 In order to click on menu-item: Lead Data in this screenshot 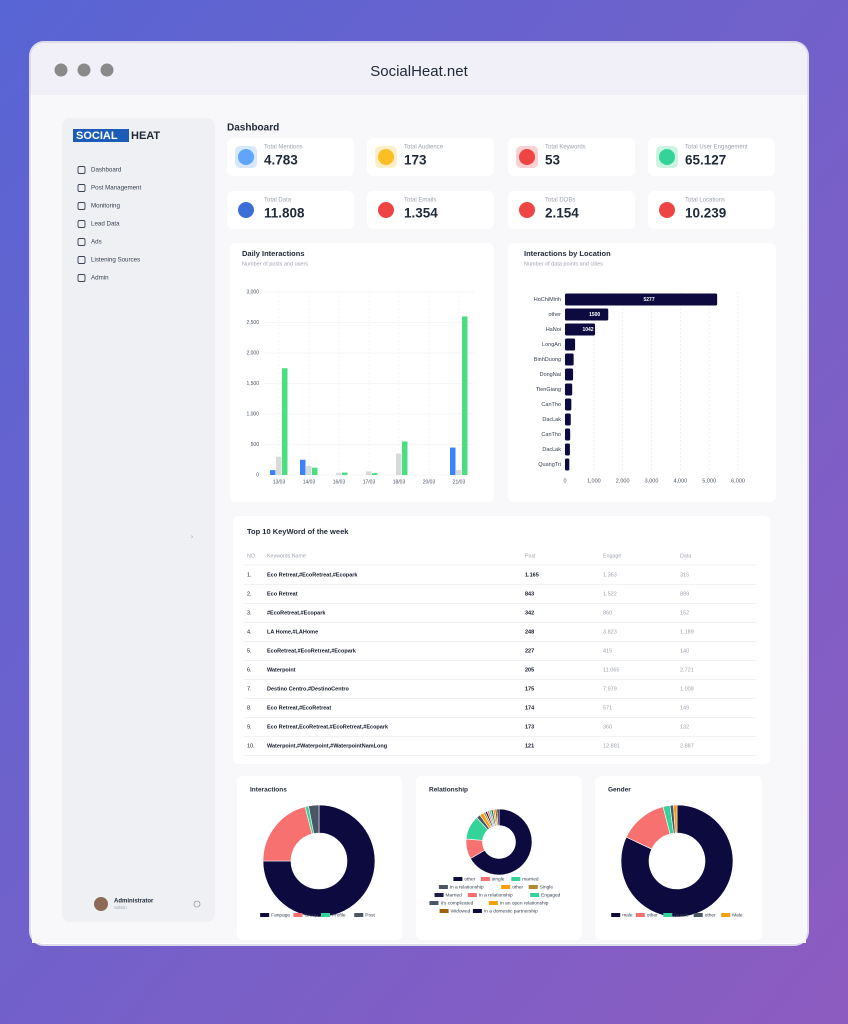, I will do `click(105, 224)`.